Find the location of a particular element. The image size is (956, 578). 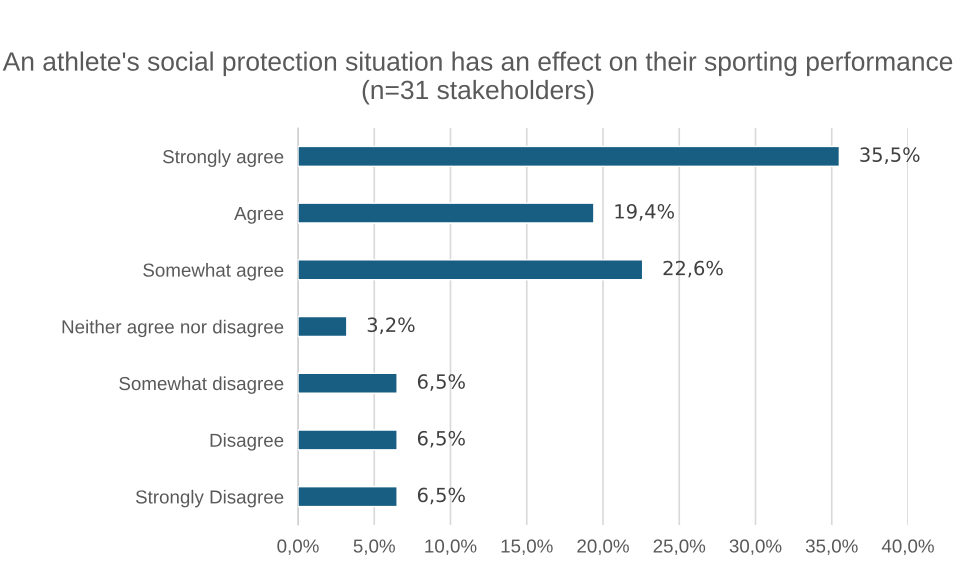

x-tick-label: 40,0% is located at coordinates (908, 547).